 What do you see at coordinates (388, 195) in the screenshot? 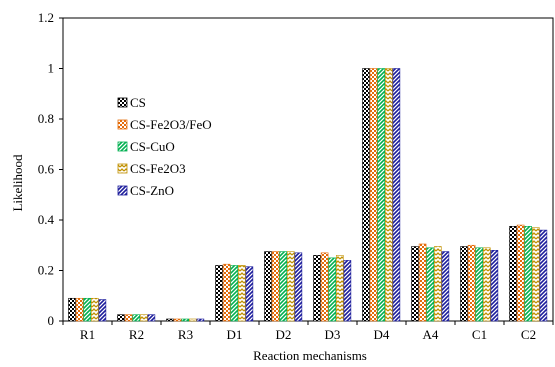
I see `bar-D4-CS-Fe2O3` at bounding box center [388, 195].